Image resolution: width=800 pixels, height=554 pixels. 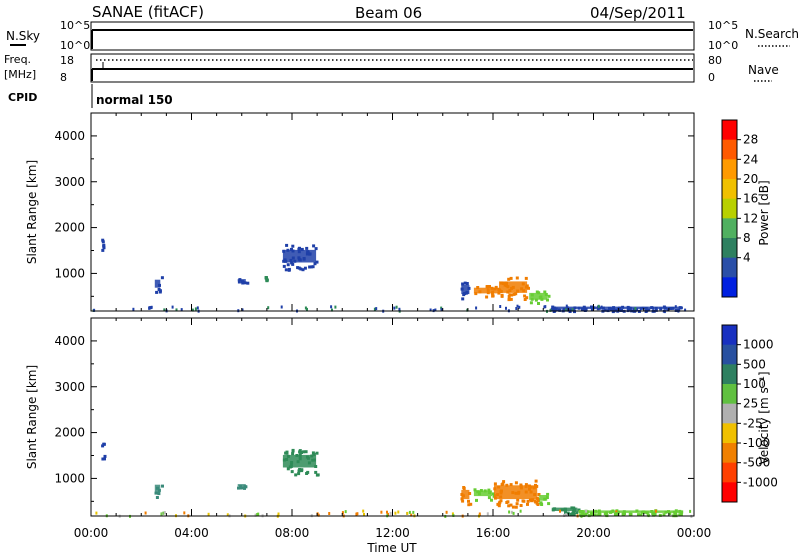 I want to click on power-ytick-label: 3000, so click(x=69, y=182).